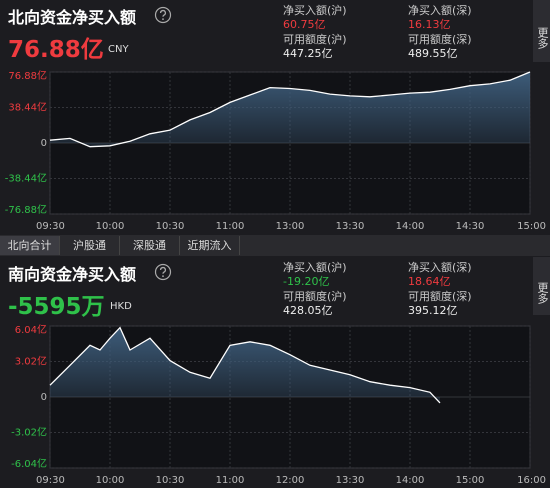 This screenshot has width=550, height=488. I want to click on y-tick-label: -76.88亿, so click(26, 209).